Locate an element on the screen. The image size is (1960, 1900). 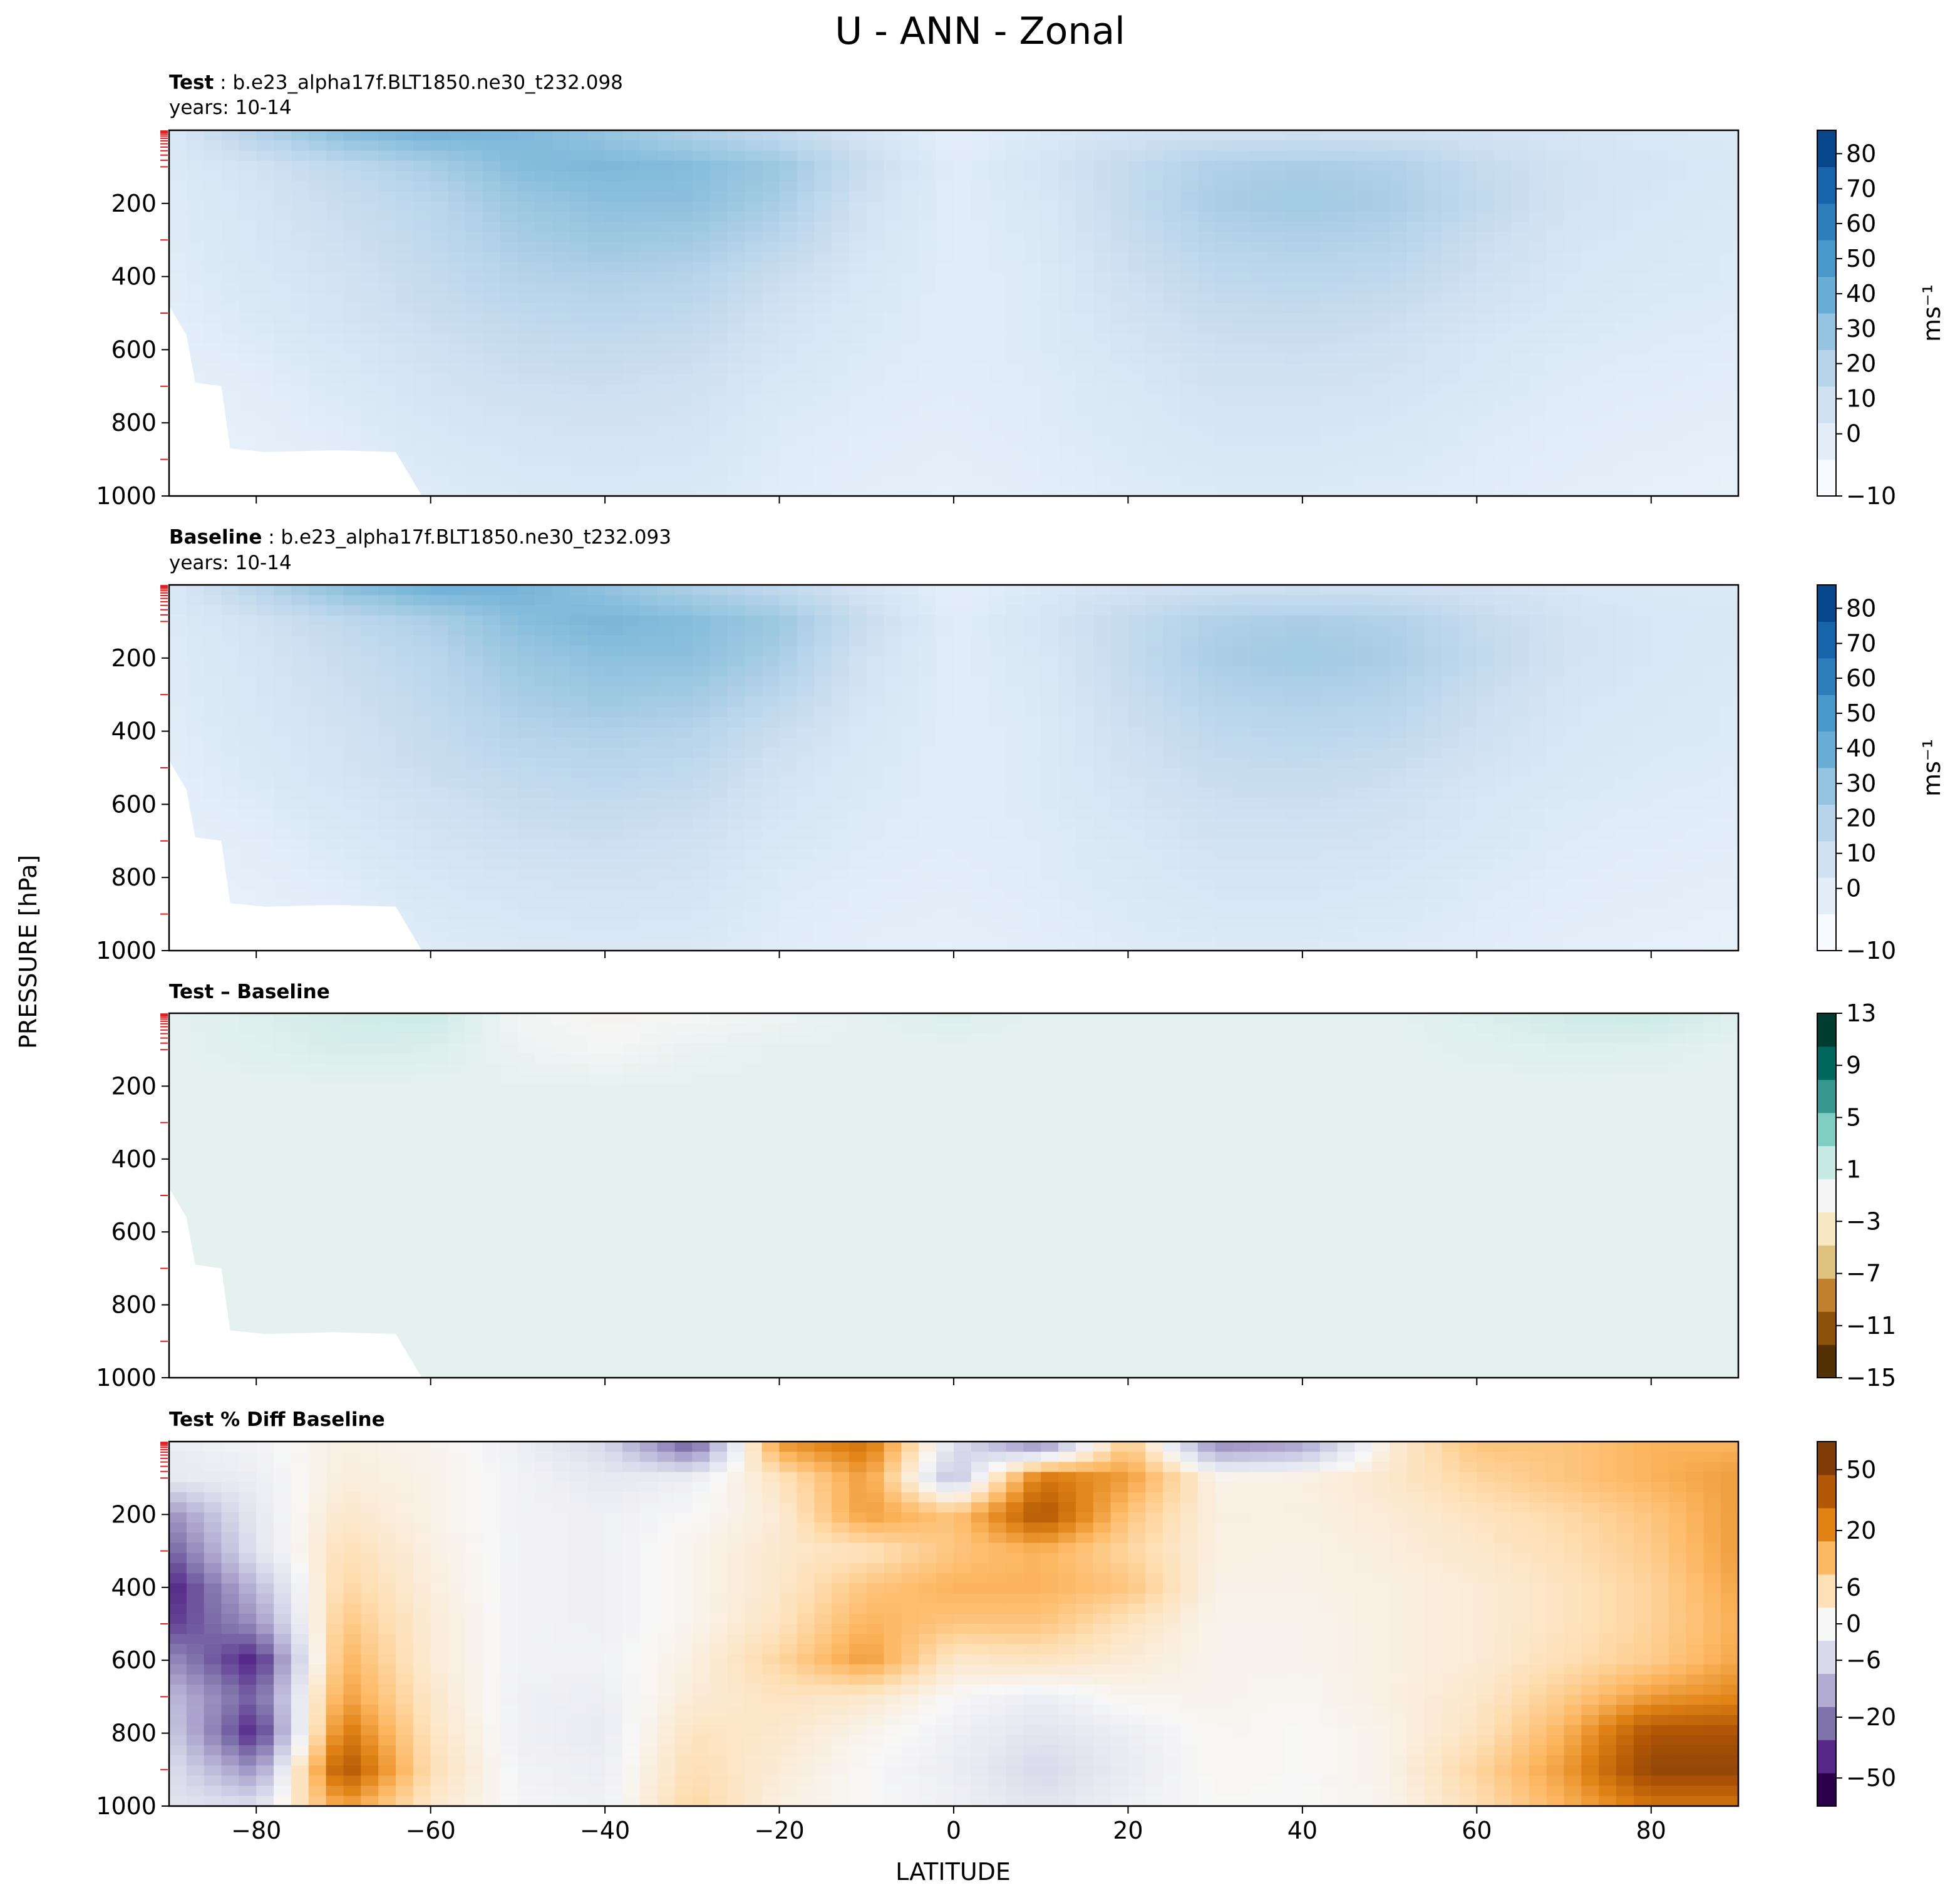
colorbar-segment is located at coordinates (1826, 295).